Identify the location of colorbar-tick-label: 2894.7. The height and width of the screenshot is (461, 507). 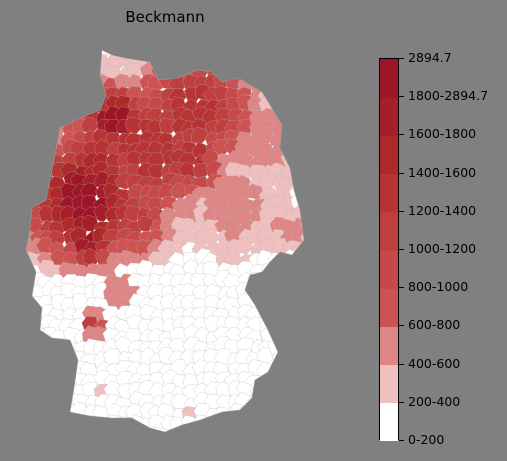
(430, 57).